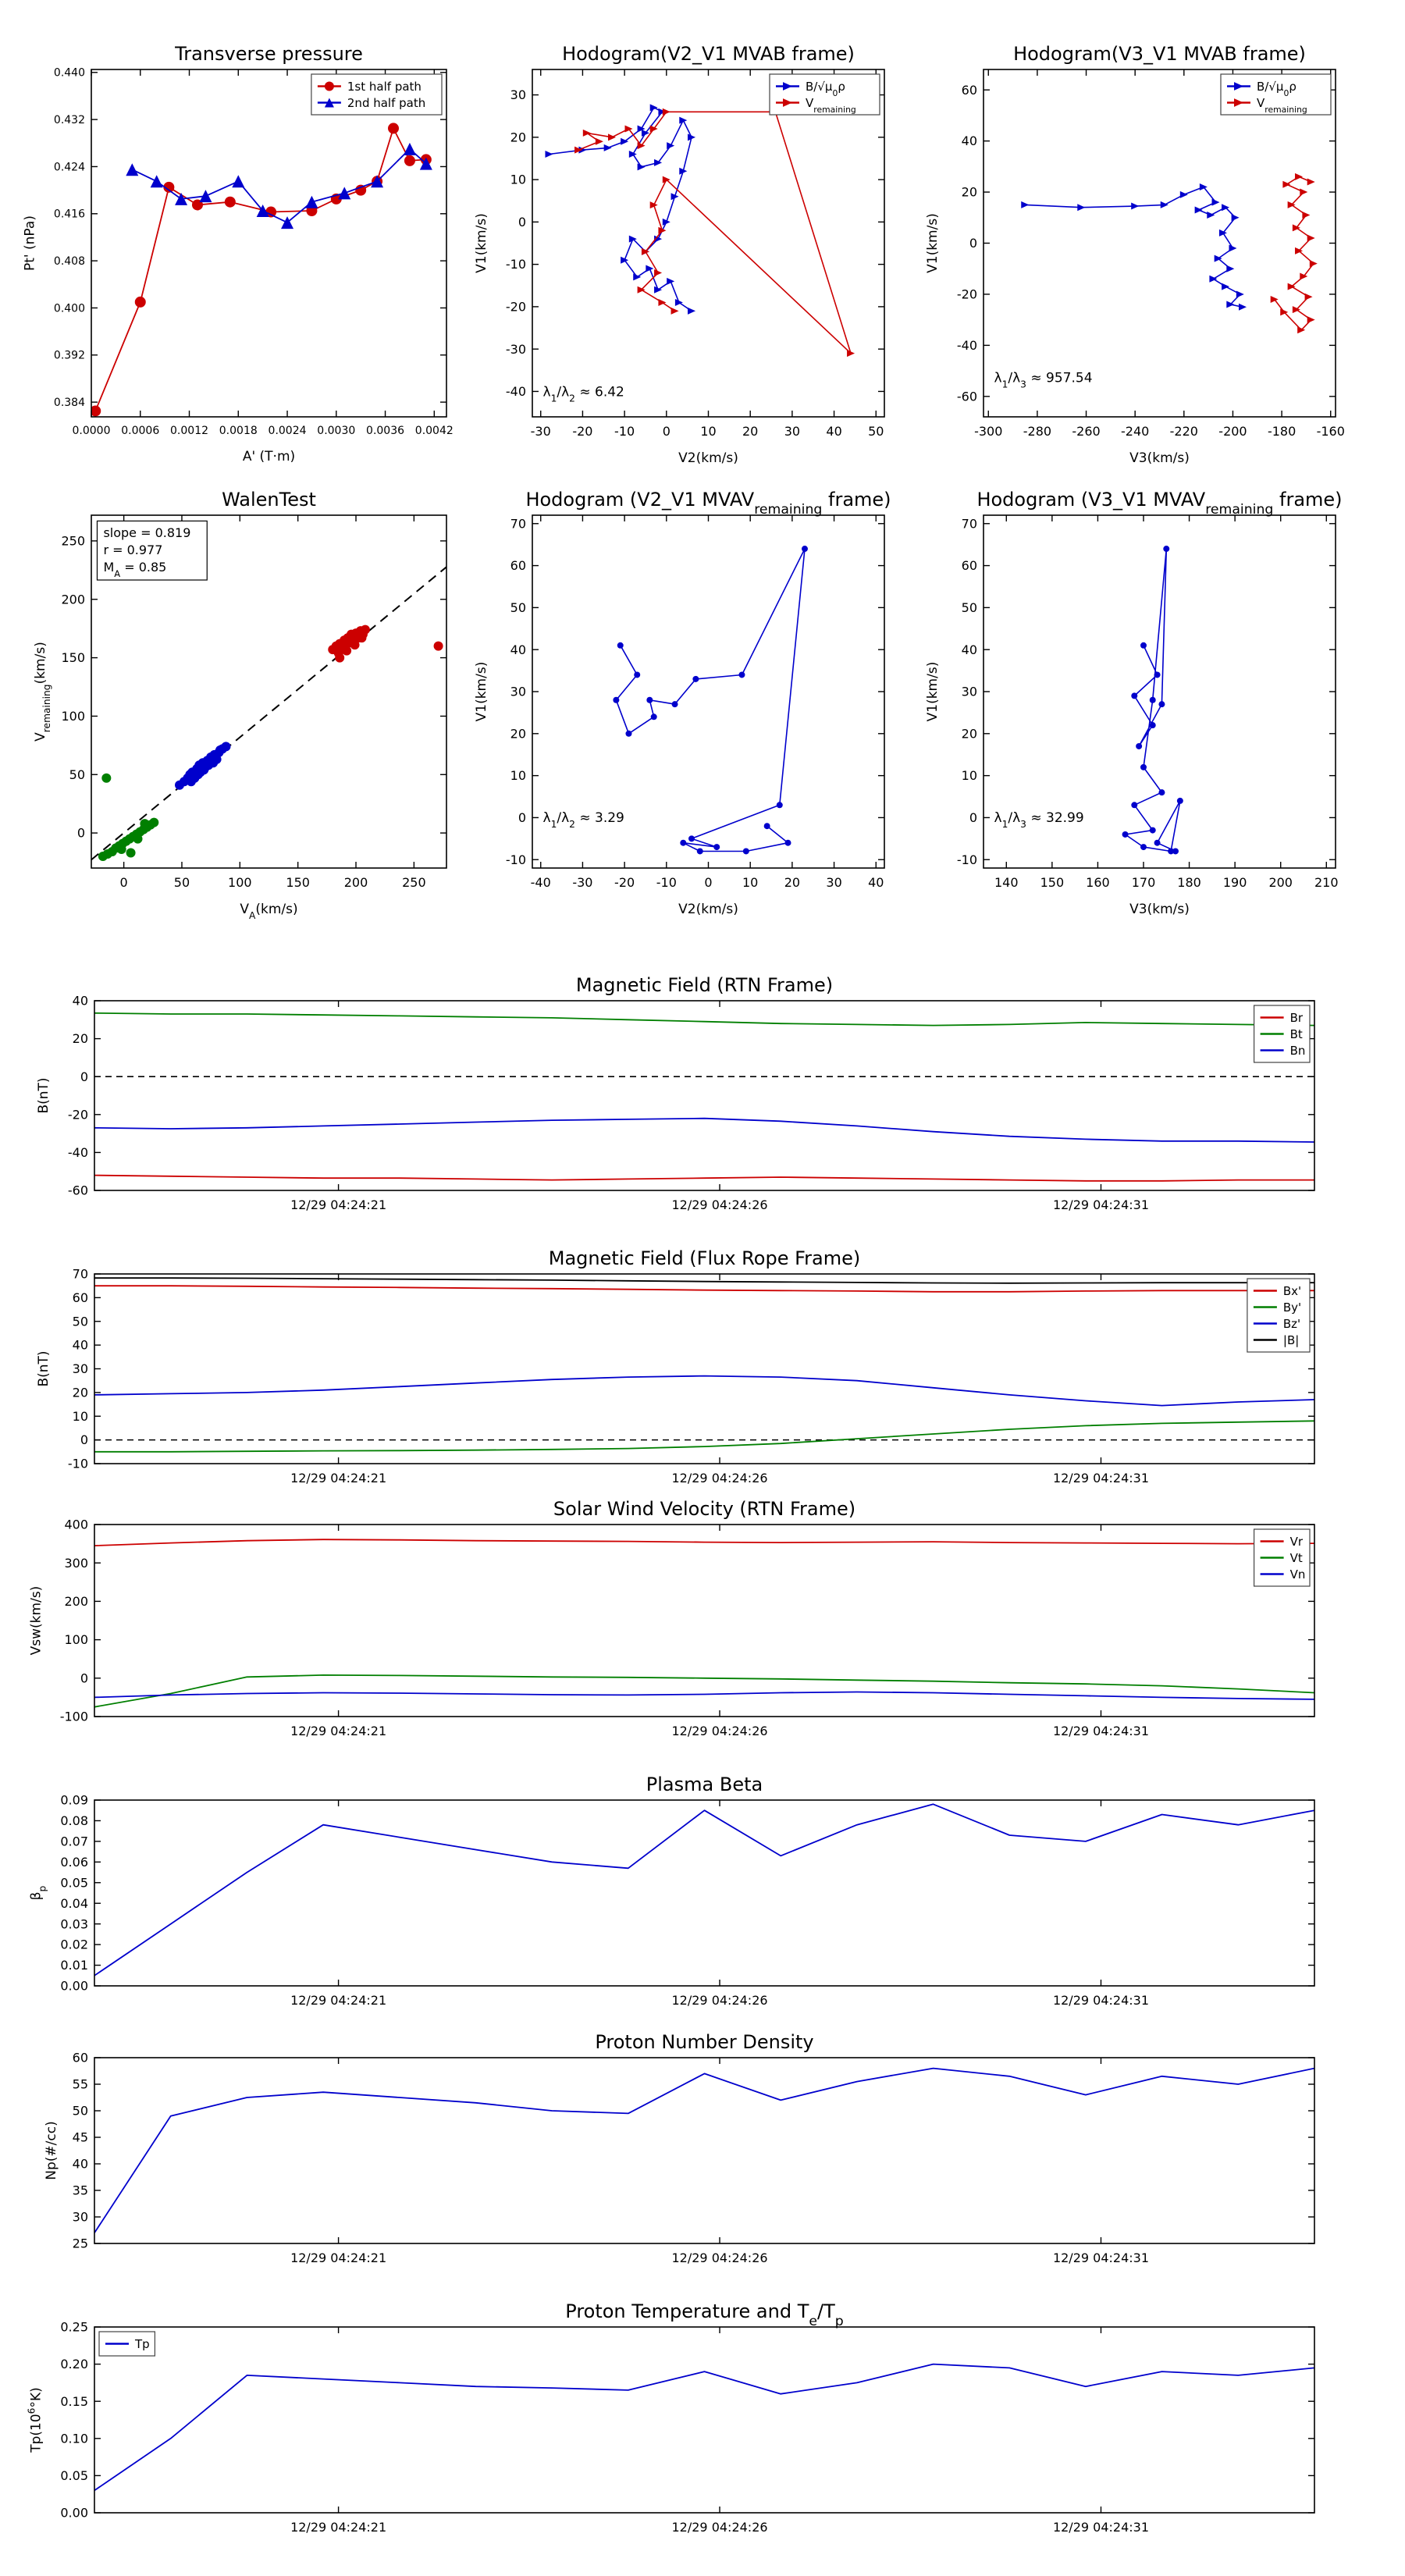 Image resolution: width=1405 pixels, height=2576 pixels. I want to click on x-tick-label: -40, so click(541, 882).